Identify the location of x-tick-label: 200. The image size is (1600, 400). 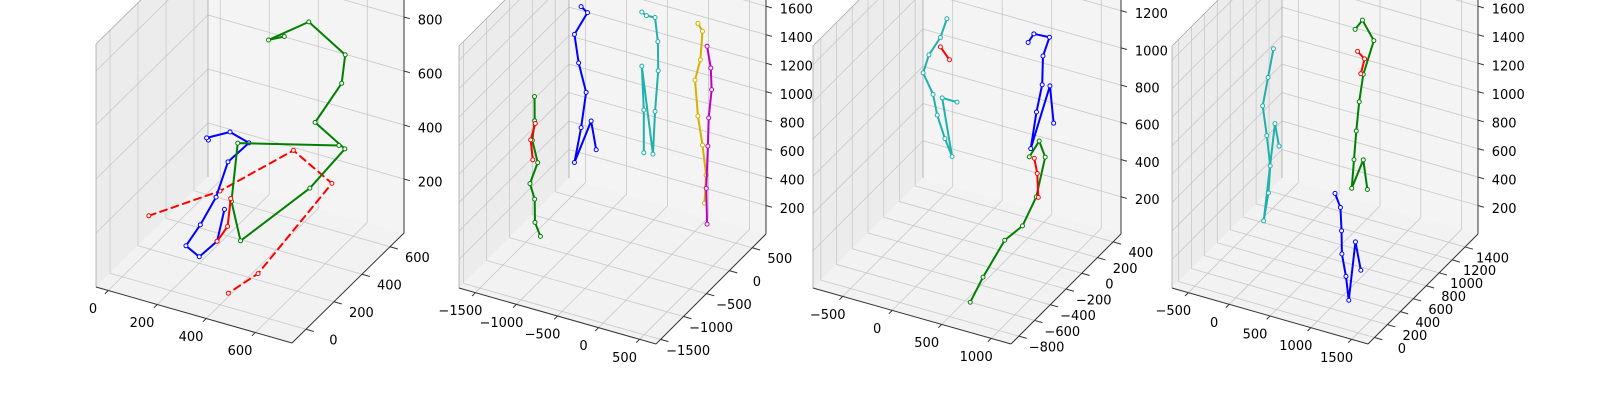
(142, 323).